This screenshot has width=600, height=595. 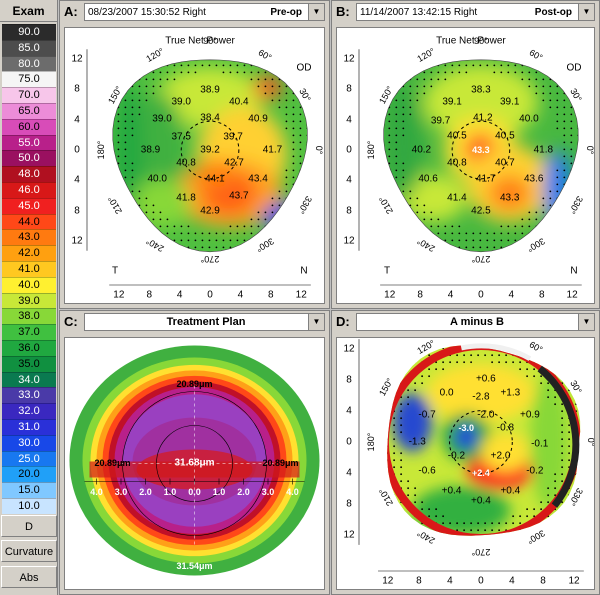 What do you see at coordinates (29, 95) in the screenshot?
I see `scale-swatch: 70.0` at bounding box center [29, 95].